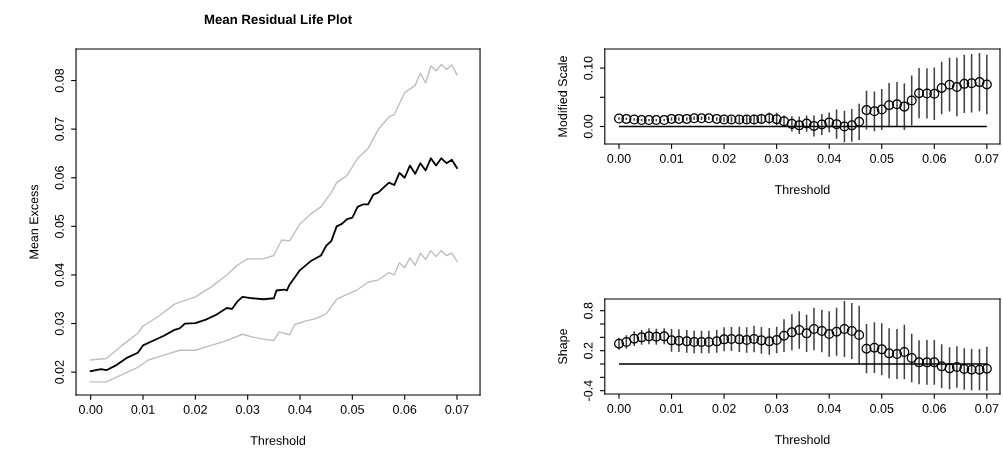  I want to click on y-tick-label: 0.2, so click(588, 350).